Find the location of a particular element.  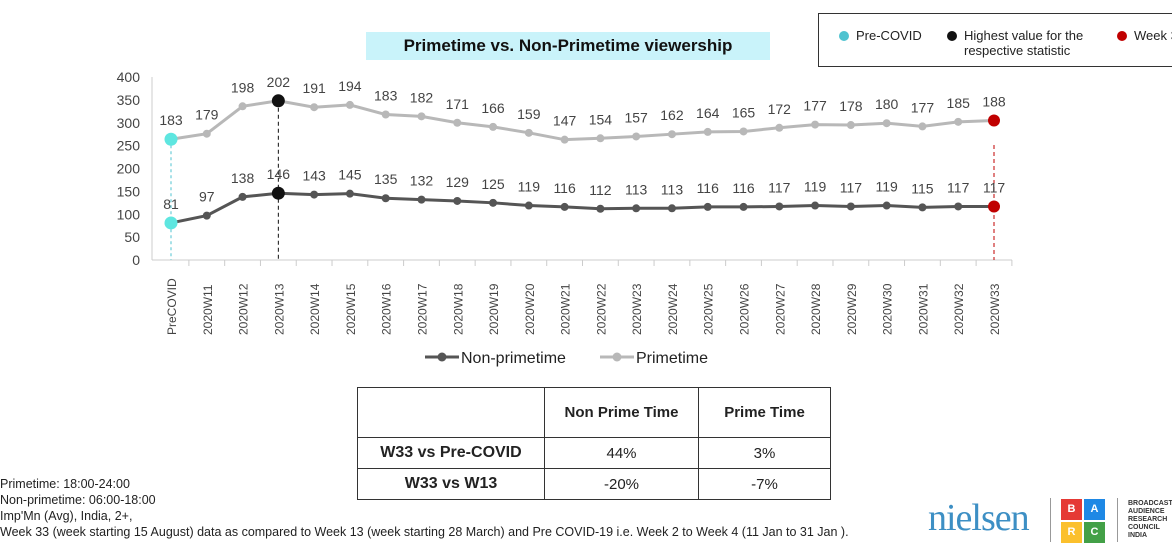

x-tick-label: 2020W11 is located at coordinates (208, 309).